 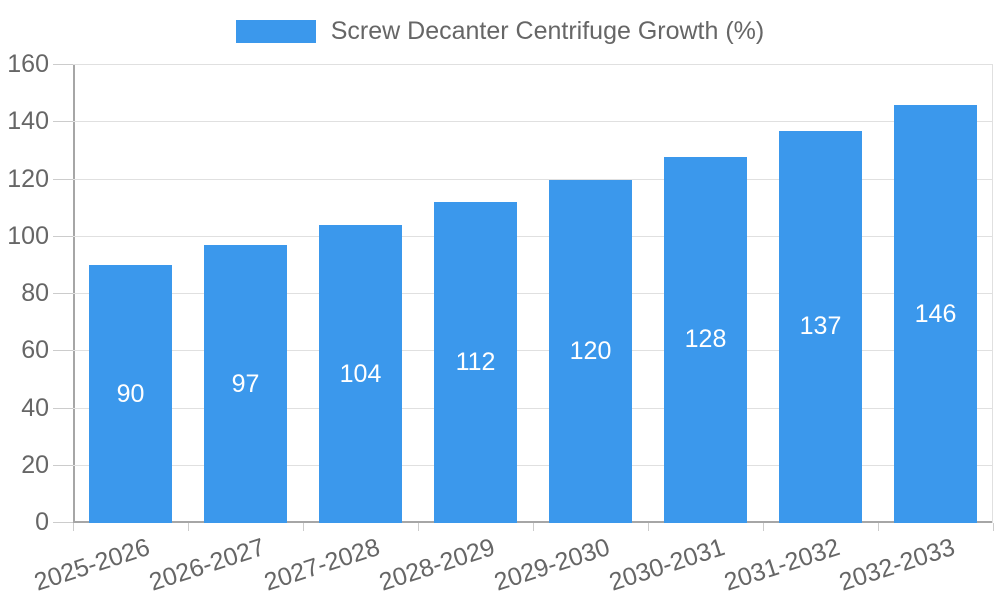 I want to click on y-axis-label: 20, so click(x=35, y=464).